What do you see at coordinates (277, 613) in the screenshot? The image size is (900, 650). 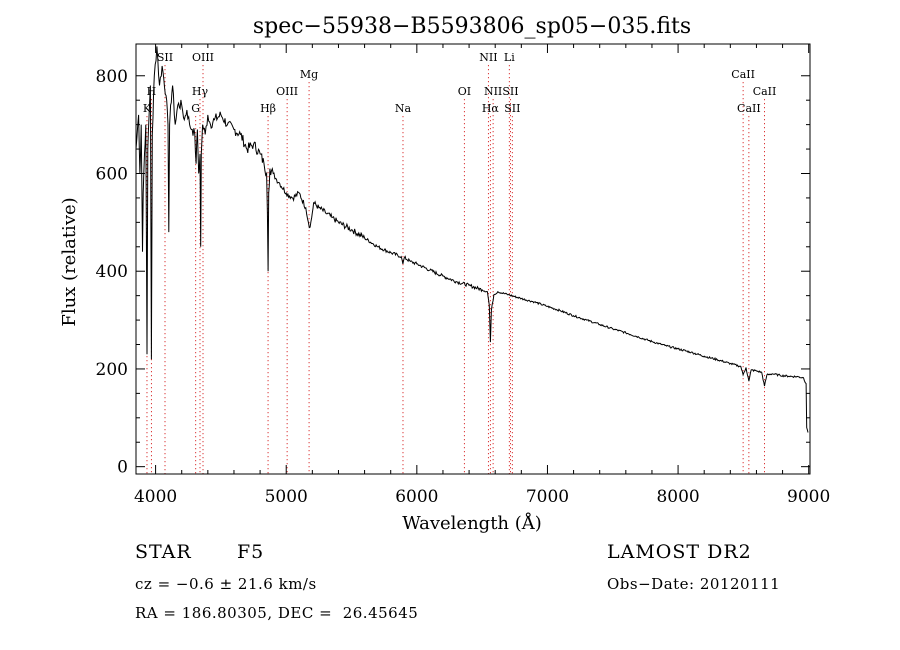 I see `coordinates-text: RA = 186.80305, DEC = 26.45645` at bounding box center [277, 613].